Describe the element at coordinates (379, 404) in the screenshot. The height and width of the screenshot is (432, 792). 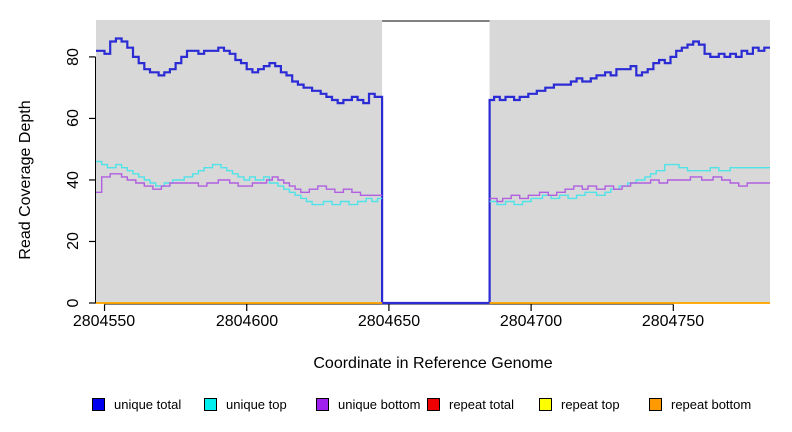
I see `legend-label: unique bottom` at that location.